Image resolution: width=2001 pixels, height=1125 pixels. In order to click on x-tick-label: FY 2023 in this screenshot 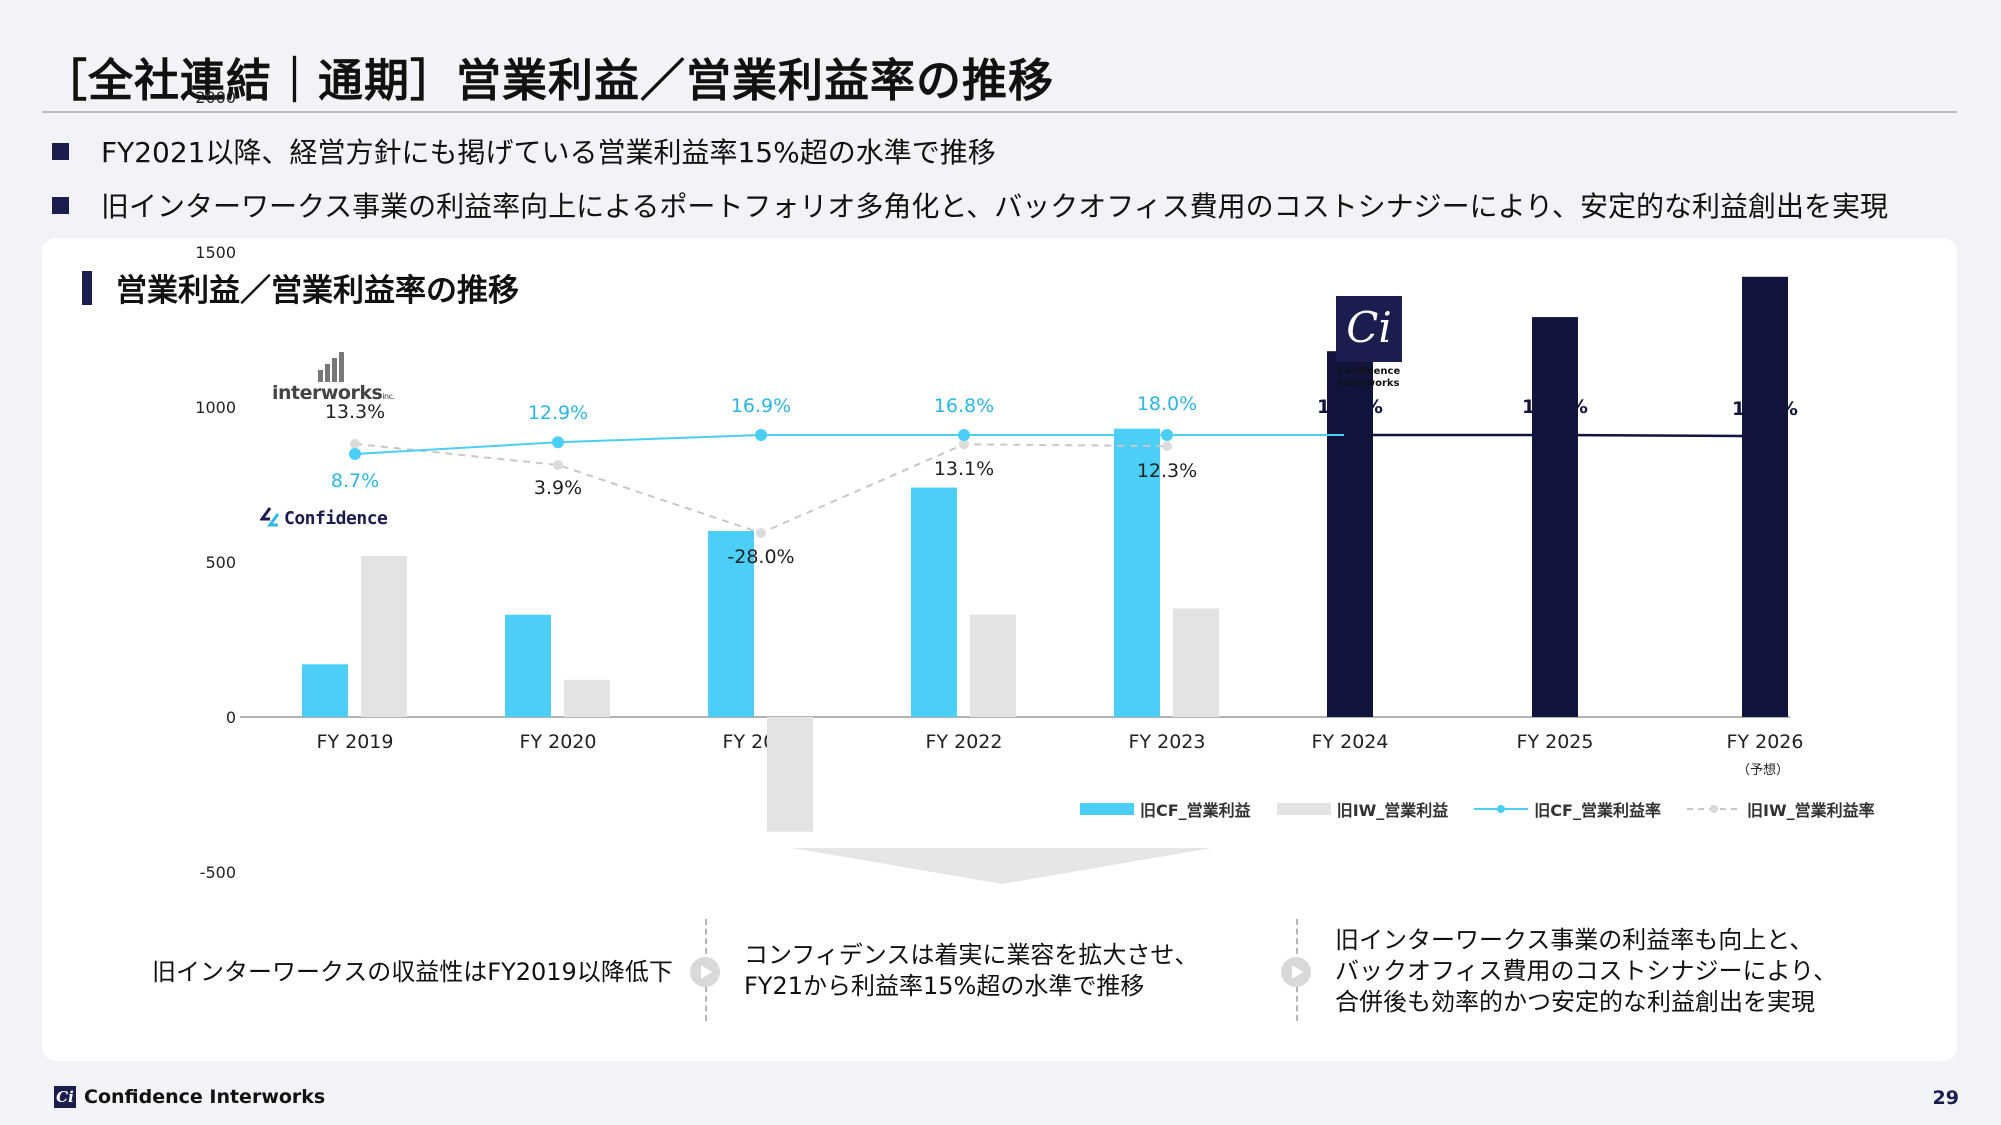, I will do `click(1167, 742)`.